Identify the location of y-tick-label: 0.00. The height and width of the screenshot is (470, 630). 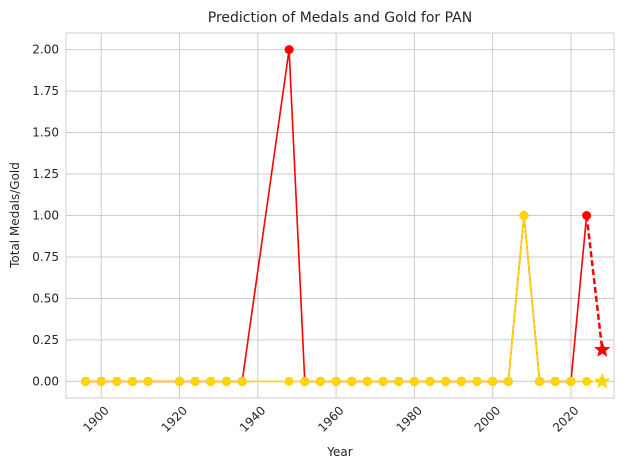
(45, 381).